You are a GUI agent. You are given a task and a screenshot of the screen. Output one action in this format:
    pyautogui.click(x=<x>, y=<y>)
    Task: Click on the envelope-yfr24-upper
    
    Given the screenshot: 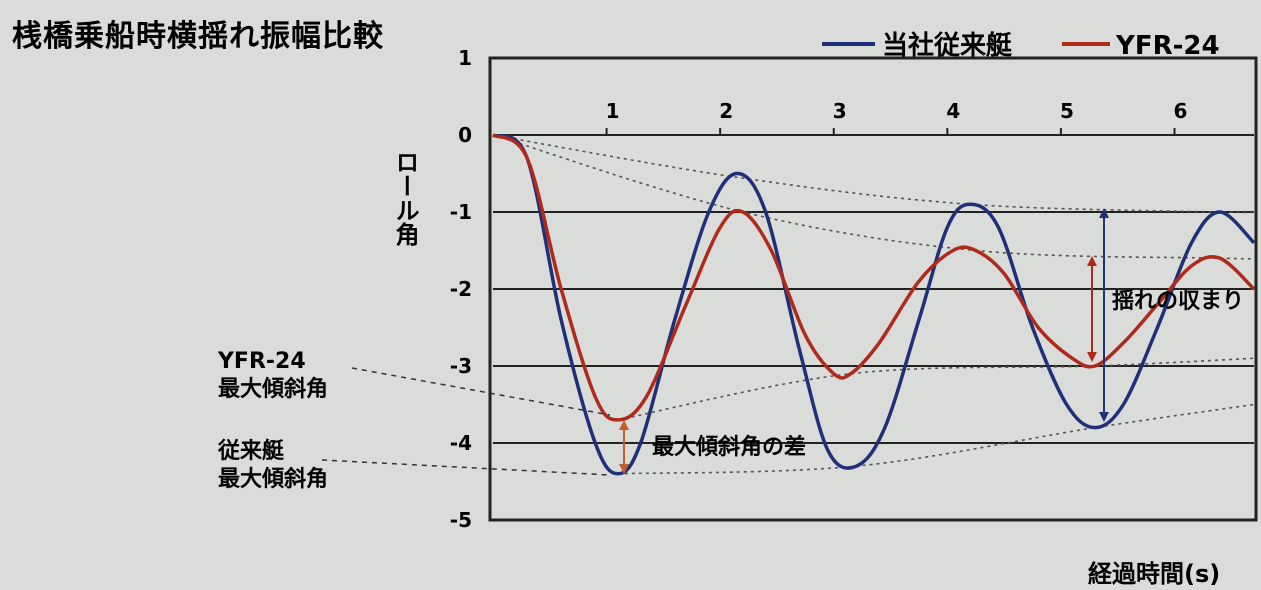 What is the action you would take?
    pyautogui.click(x=873, y=197)
    